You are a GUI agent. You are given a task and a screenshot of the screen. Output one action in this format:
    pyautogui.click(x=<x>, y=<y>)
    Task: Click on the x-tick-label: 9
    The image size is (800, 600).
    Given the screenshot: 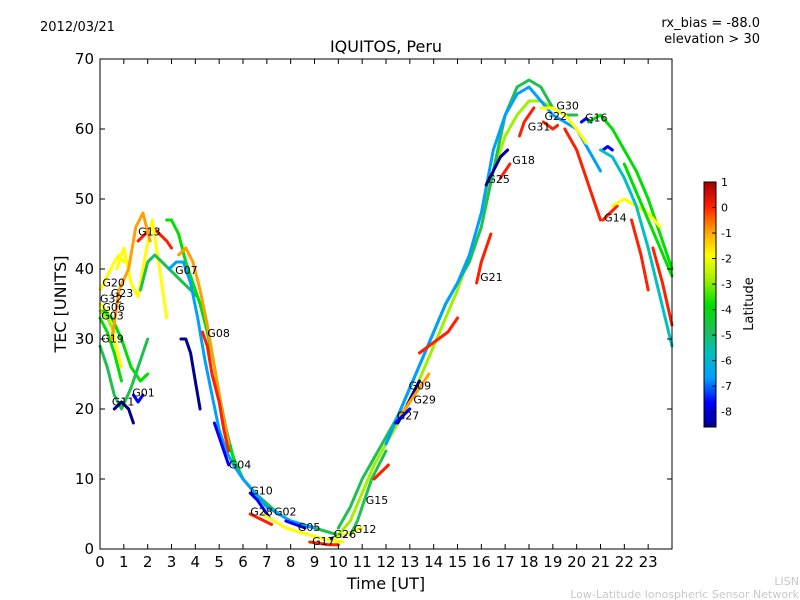 What is the action you would take?
    pyautogui.click(x=315, y=562)
    